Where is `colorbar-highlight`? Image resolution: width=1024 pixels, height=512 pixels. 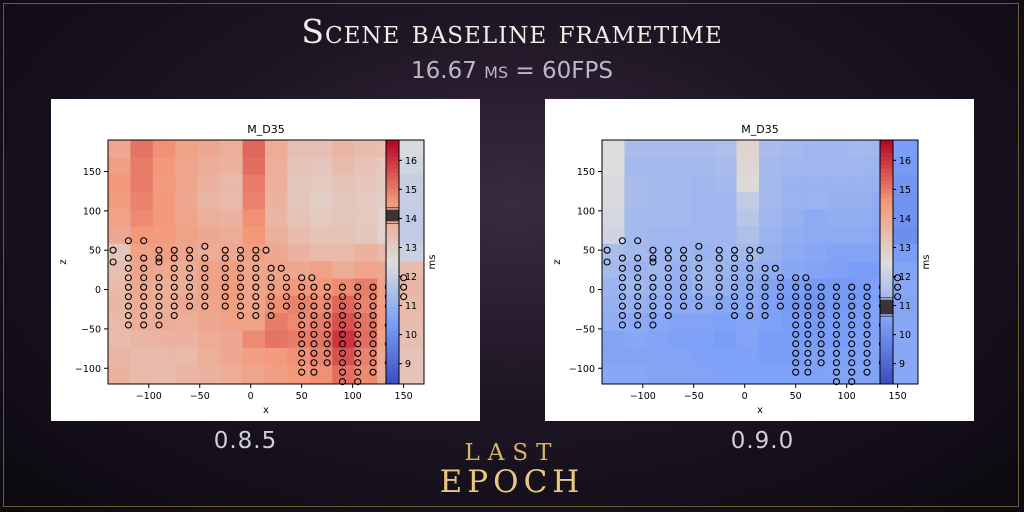
colorbar-highlight is located at coordinates (886, 307).